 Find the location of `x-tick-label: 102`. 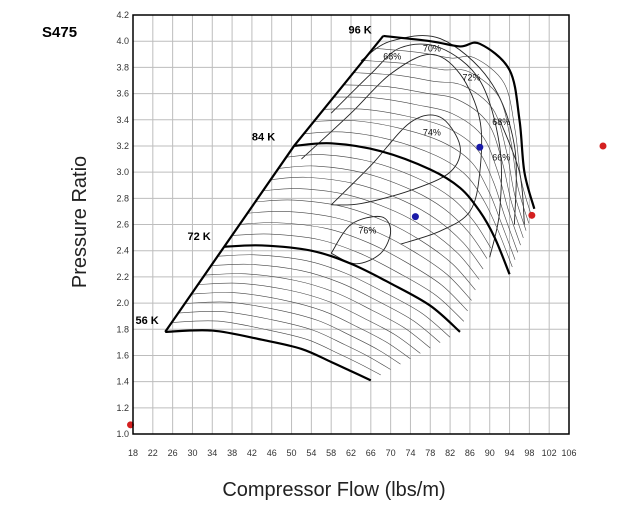

x-tick-label: 102 is located at coordinates (549, 453).